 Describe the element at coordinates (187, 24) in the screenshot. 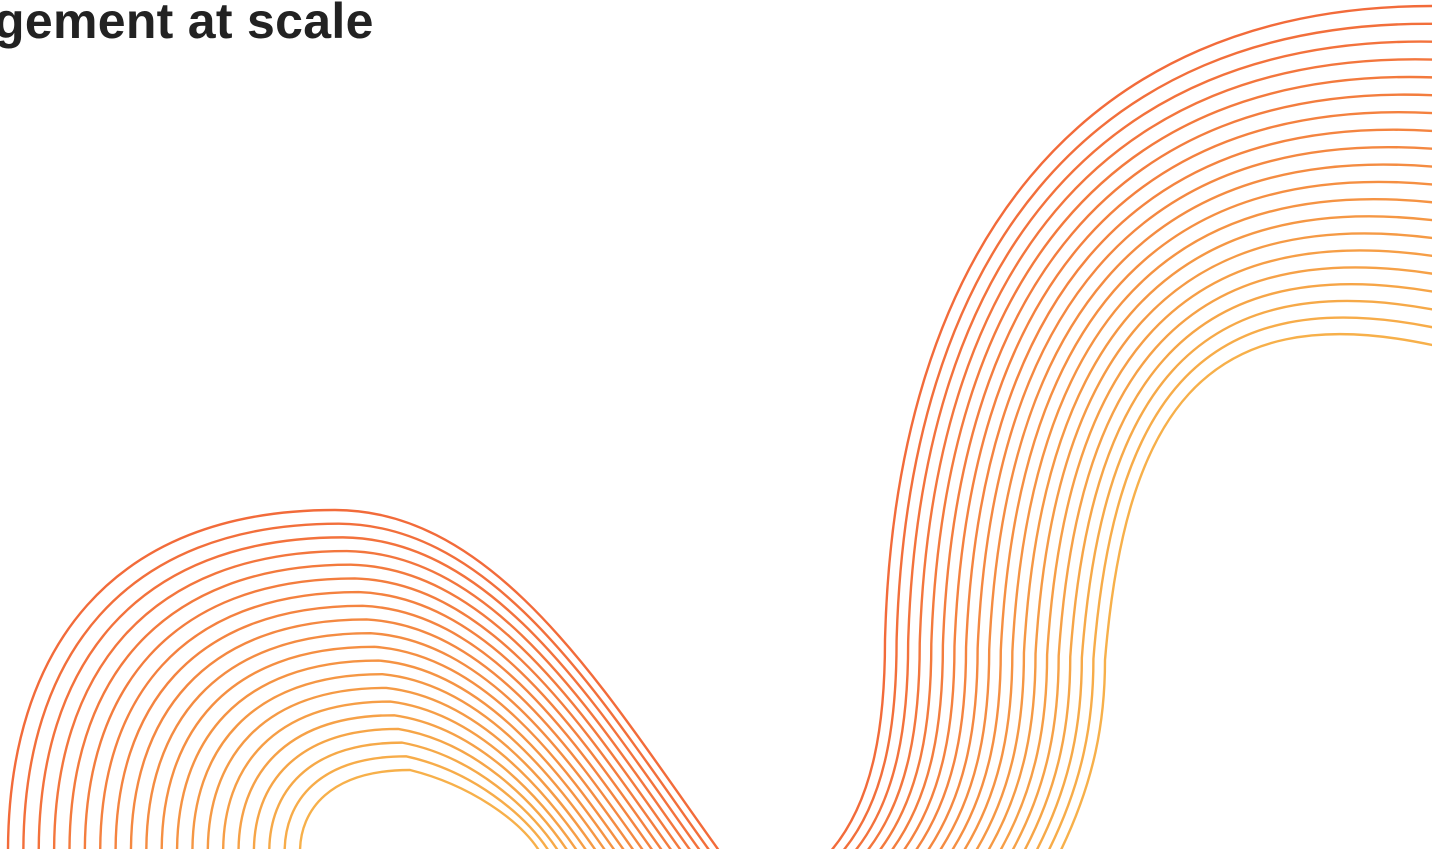

I see `slide-headline: gement at scale` at that location.